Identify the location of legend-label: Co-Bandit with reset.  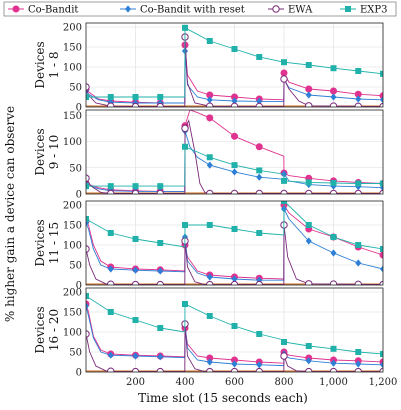
(192, 10).